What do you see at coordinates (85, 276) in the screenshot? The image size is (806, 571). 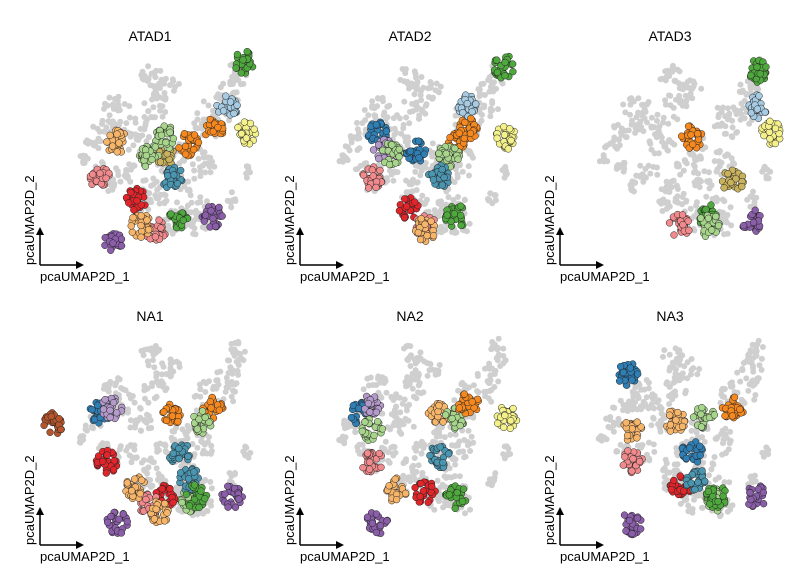 I see `x-axis-label: pcaUMAP2D_1` at bounding box center [85, 276].